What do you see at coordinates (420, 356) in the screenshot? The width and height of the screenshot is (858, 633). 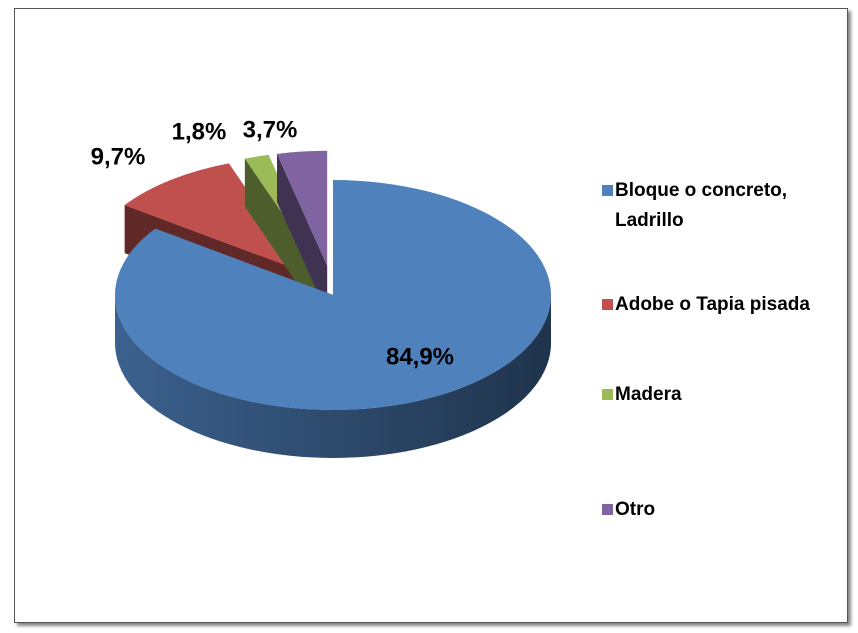 I see `data-label: 84,9%` at bounding box center [420, 356].